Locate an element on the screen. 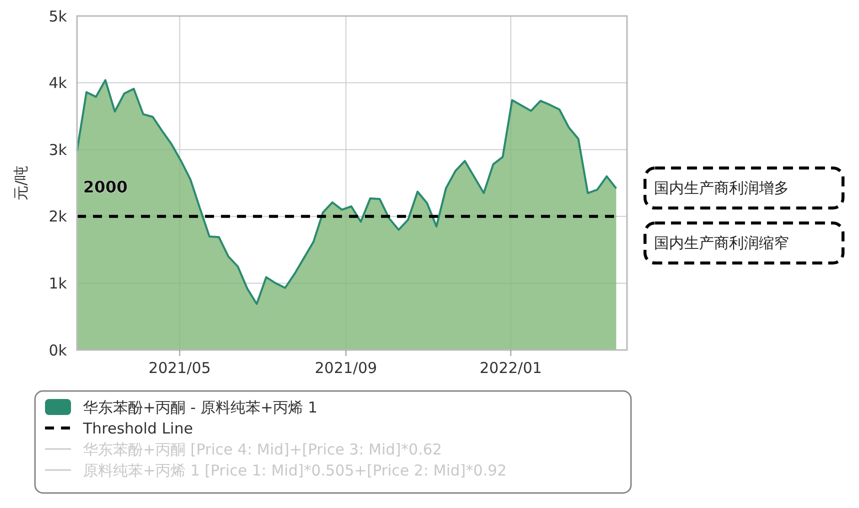 The image size is (859, 508). y-tick-label: 3k is located at coordinates (58, 149).